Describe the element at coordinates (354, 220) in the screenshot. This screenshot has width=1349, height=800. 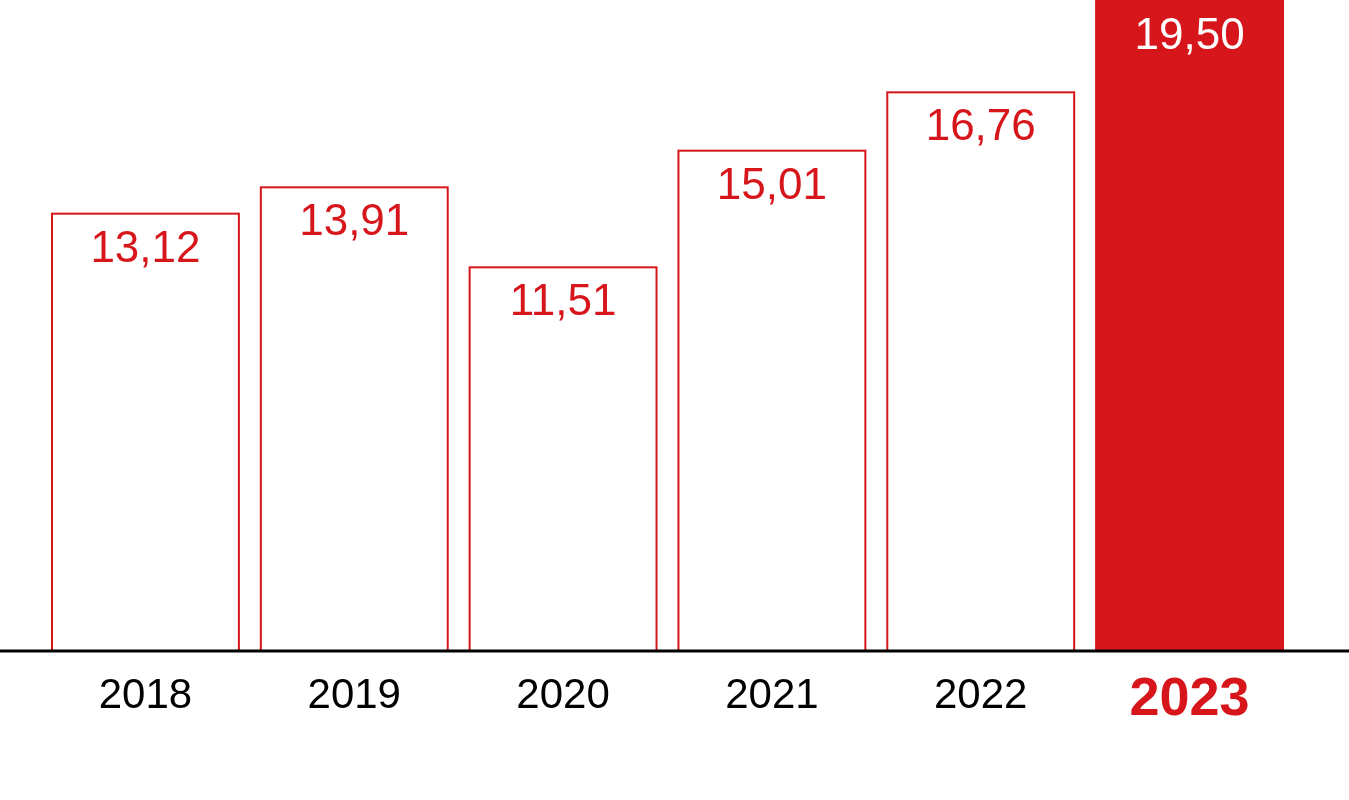
I see `data-label: 13,91` at that location.